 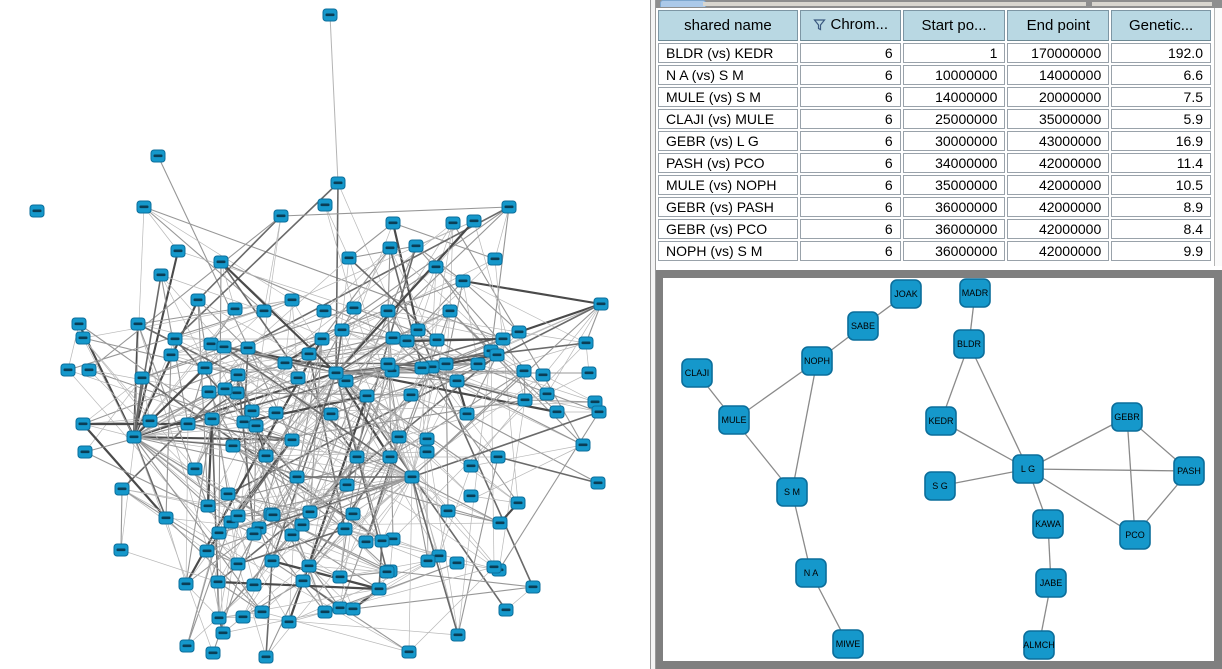 What do you see at coordinates (934, 97) in the screenshot?
I see `table-row: MULE (vs) S M 6 14000000 20000000 7.5` at bounding box center [934, 97].